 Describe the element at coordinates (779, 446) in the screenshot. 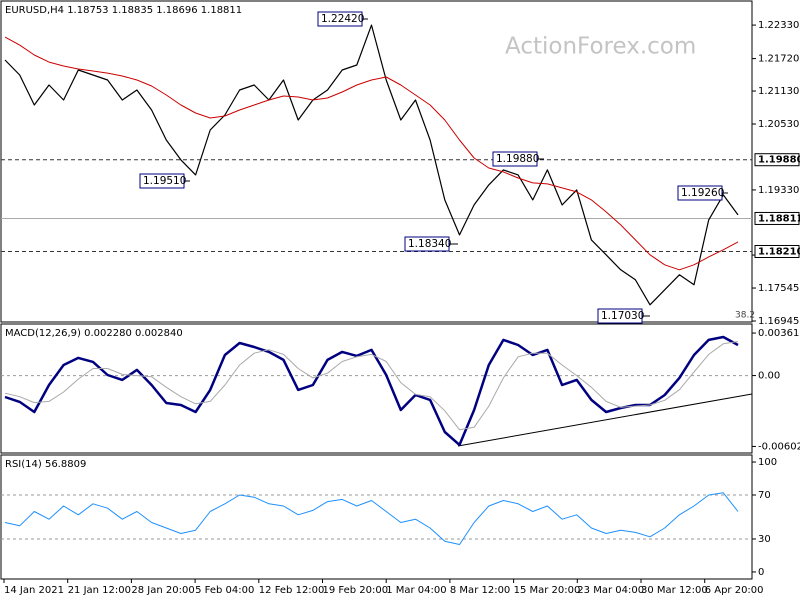

I see `y-tick-label: -0.006026` at that location.